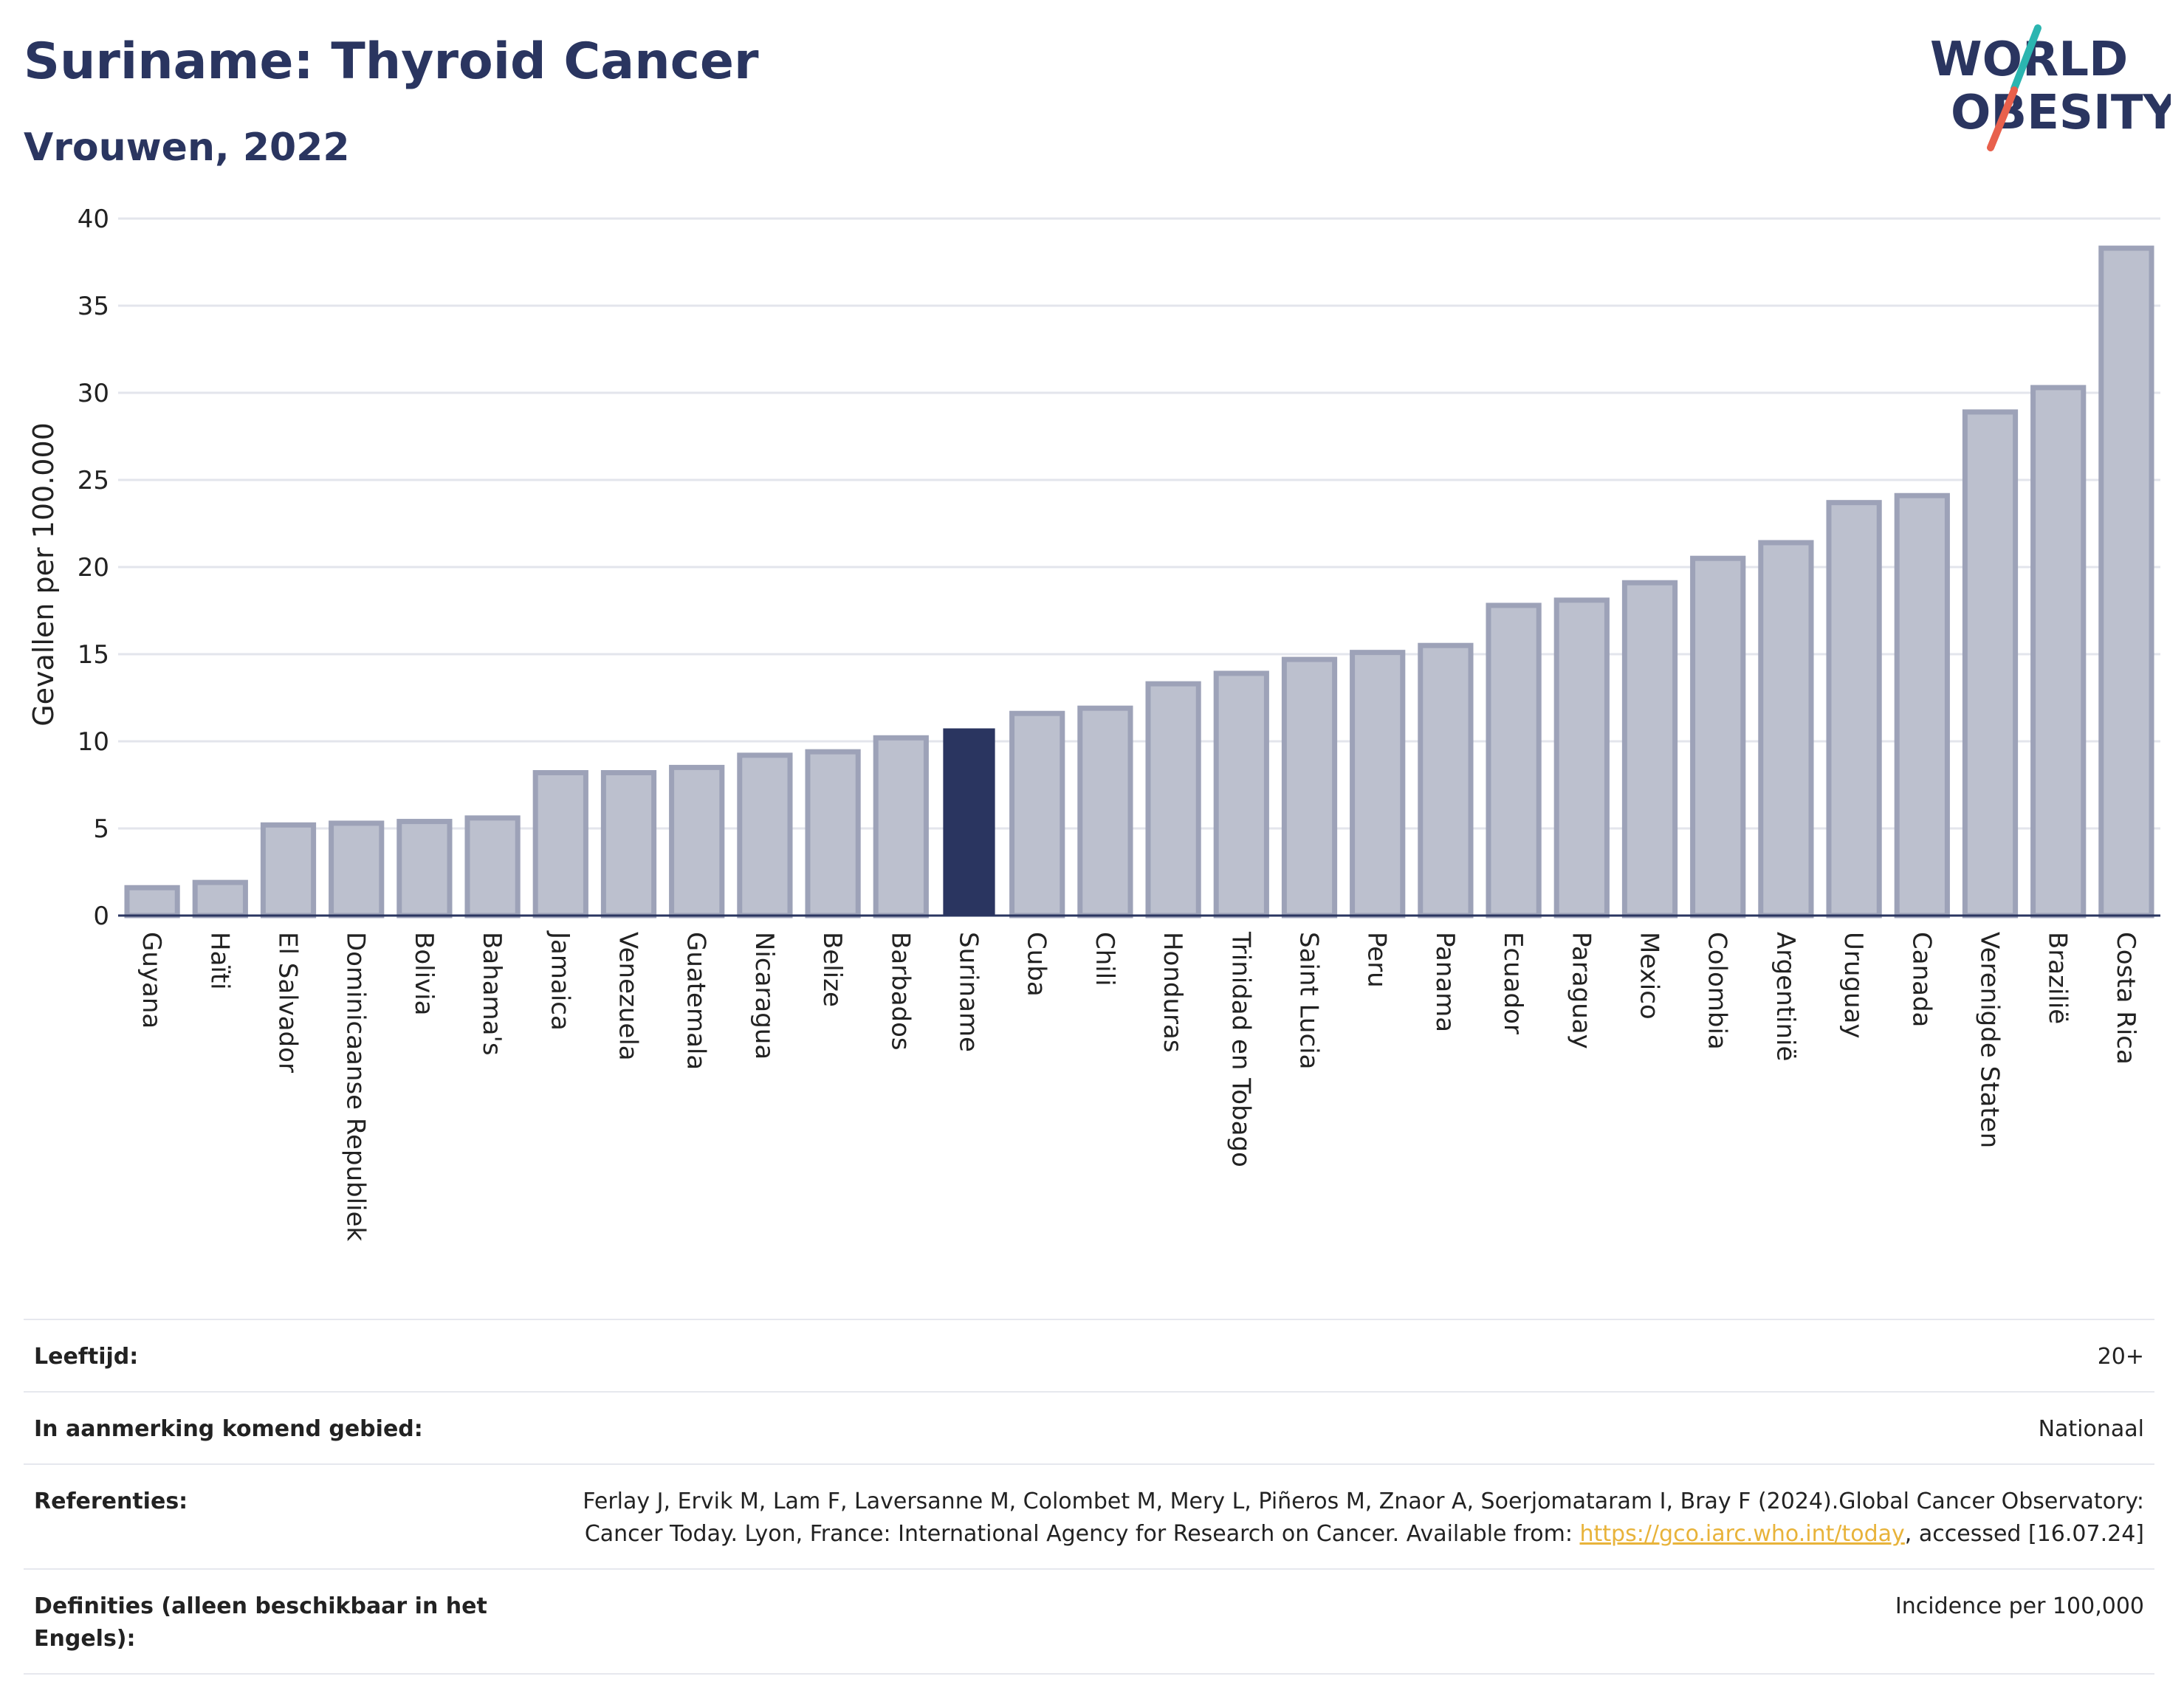 The image size is (2184, 1696). What do you see at coordinates (357, 869) in the screenshot?
I see `bar-dominicaanse-republiek` at bounding box center [357, 869].